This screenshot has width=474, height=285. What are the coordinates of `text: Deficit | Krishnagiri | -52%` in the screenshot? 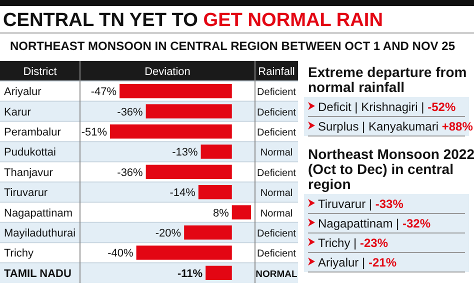 It's located at (387, 107).